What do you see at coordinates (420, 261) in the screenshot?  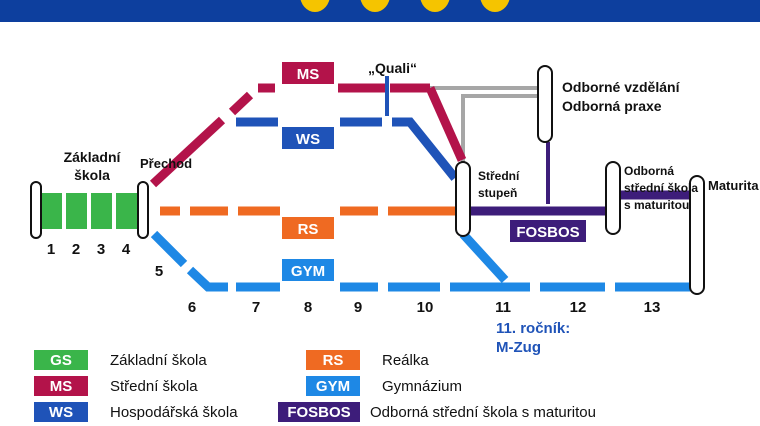 I see `gym-route` at bounding box center [420, 261].